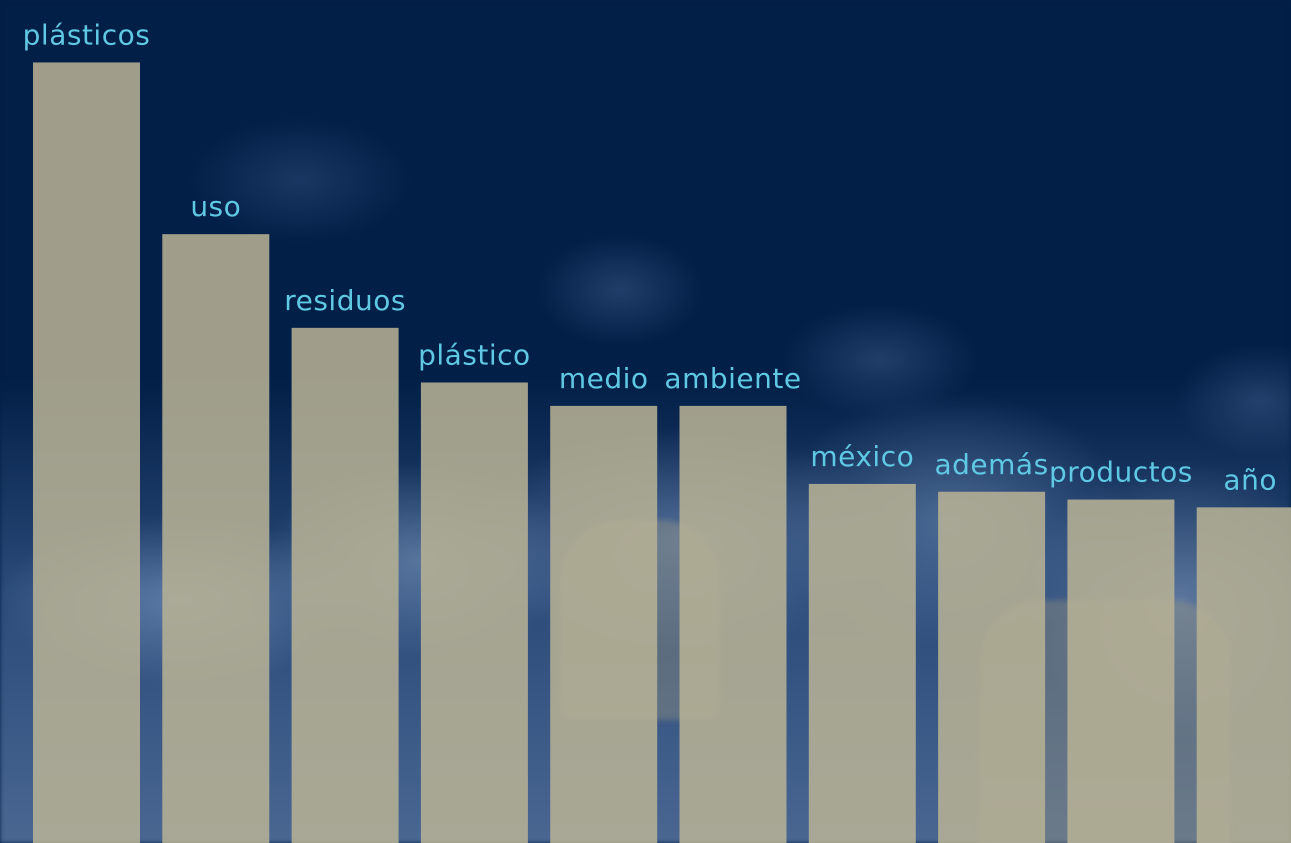  I want to click on bar-label-6: méxico, so click(862, 456).